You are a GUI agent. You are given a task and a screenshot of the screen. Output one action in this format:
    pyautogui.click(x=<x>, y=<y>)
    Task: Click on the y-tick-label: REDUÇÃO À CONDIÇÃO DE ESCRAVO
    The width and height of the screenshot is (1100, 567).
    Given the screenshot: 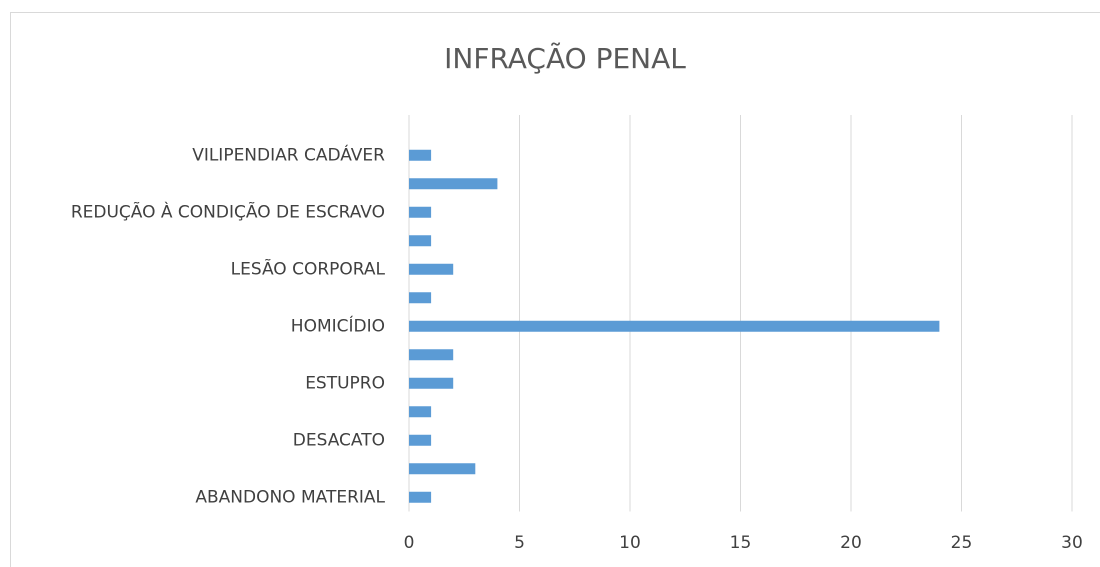 What is the action you would take?
    pyautogui.click(x=228, y=211)
    